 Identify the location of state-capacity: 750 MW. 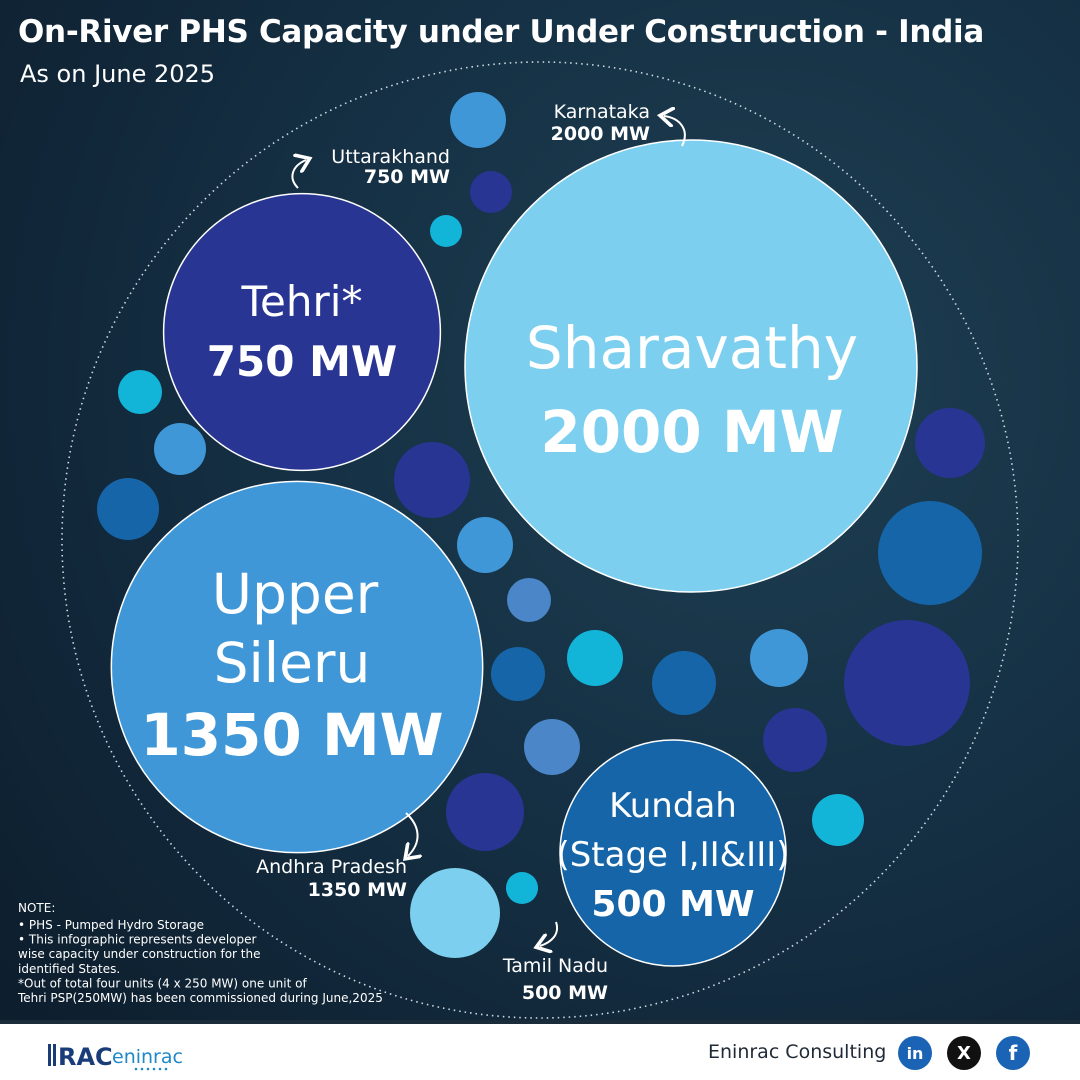
(407, 177).